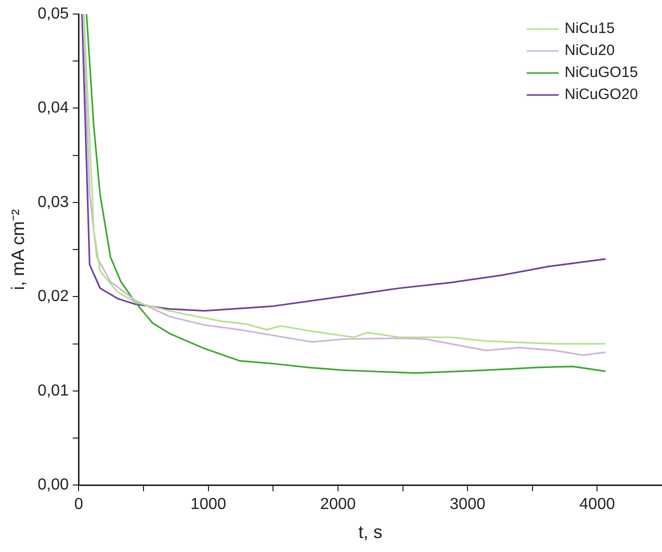 Image resolution: width=662 pixels, height=552 pixels. I want to click on x-tick-label: 2000, so click(338, 505).